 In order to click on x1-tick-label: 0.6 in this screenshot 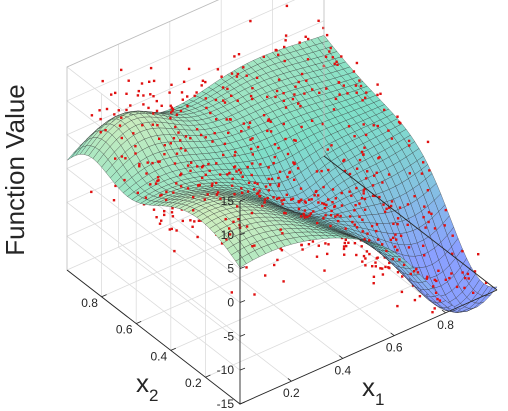, I will do `click(394, 348)`.